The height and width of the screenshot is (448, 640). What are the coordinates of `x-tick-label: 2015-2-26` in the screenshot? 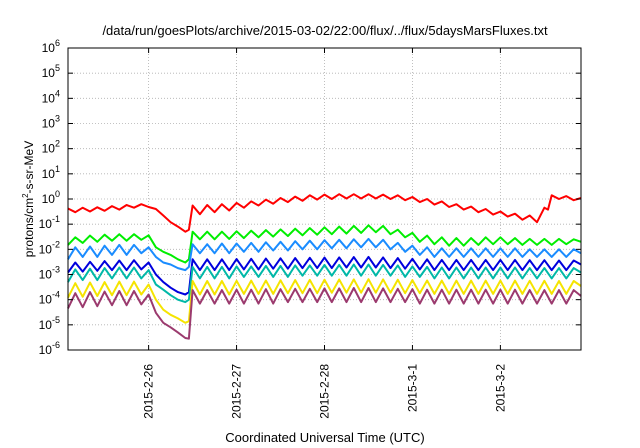 It's located at (149, 391).